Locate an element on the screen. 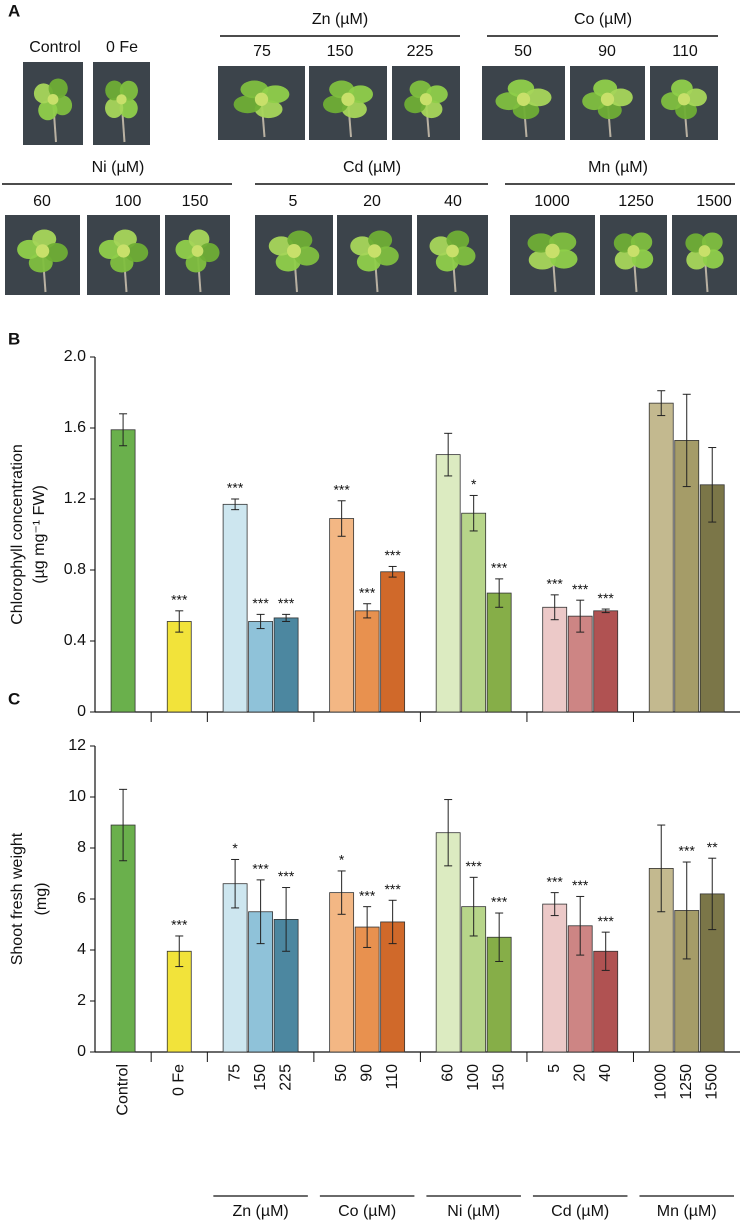 This screenshot has width=742, height=1226. photo-label: 225 is located at coordinates (420, 51).